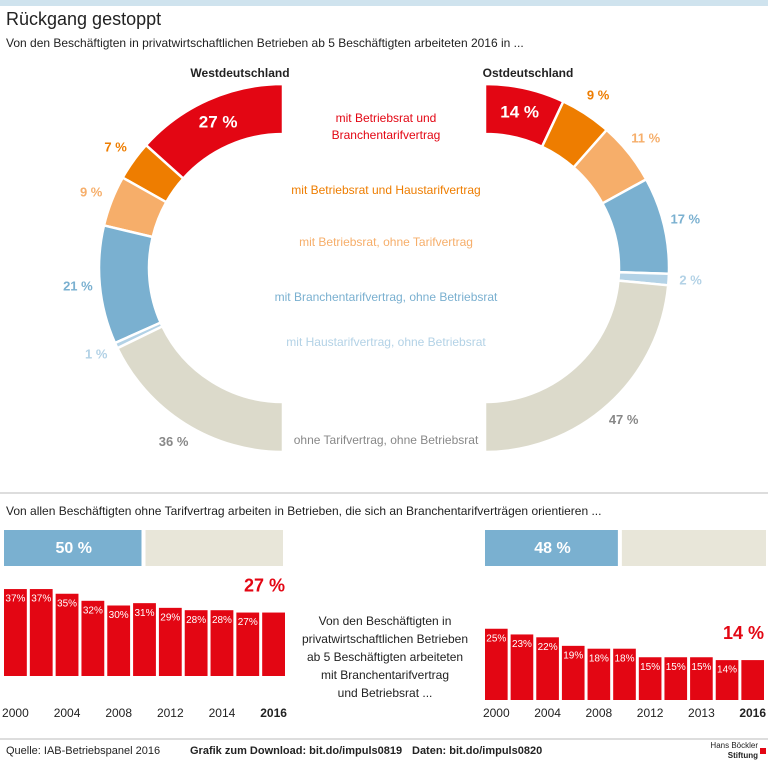 This screenshot has width=768, height=762. What do you see at coordinates (144, 613) in the screenshot?
I see `value-label: 31%` at bounding box center [144, 613].